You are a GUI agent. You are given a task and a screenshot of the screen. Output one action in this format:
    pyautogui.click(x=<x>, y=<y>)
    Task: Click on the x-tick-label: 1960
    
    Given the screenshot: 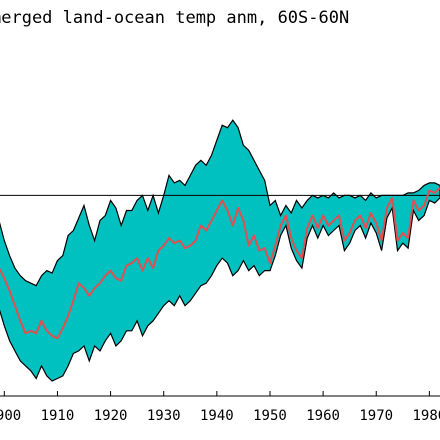 What is the action you would take?
    pyautogui.click(x=323, y=416)
    